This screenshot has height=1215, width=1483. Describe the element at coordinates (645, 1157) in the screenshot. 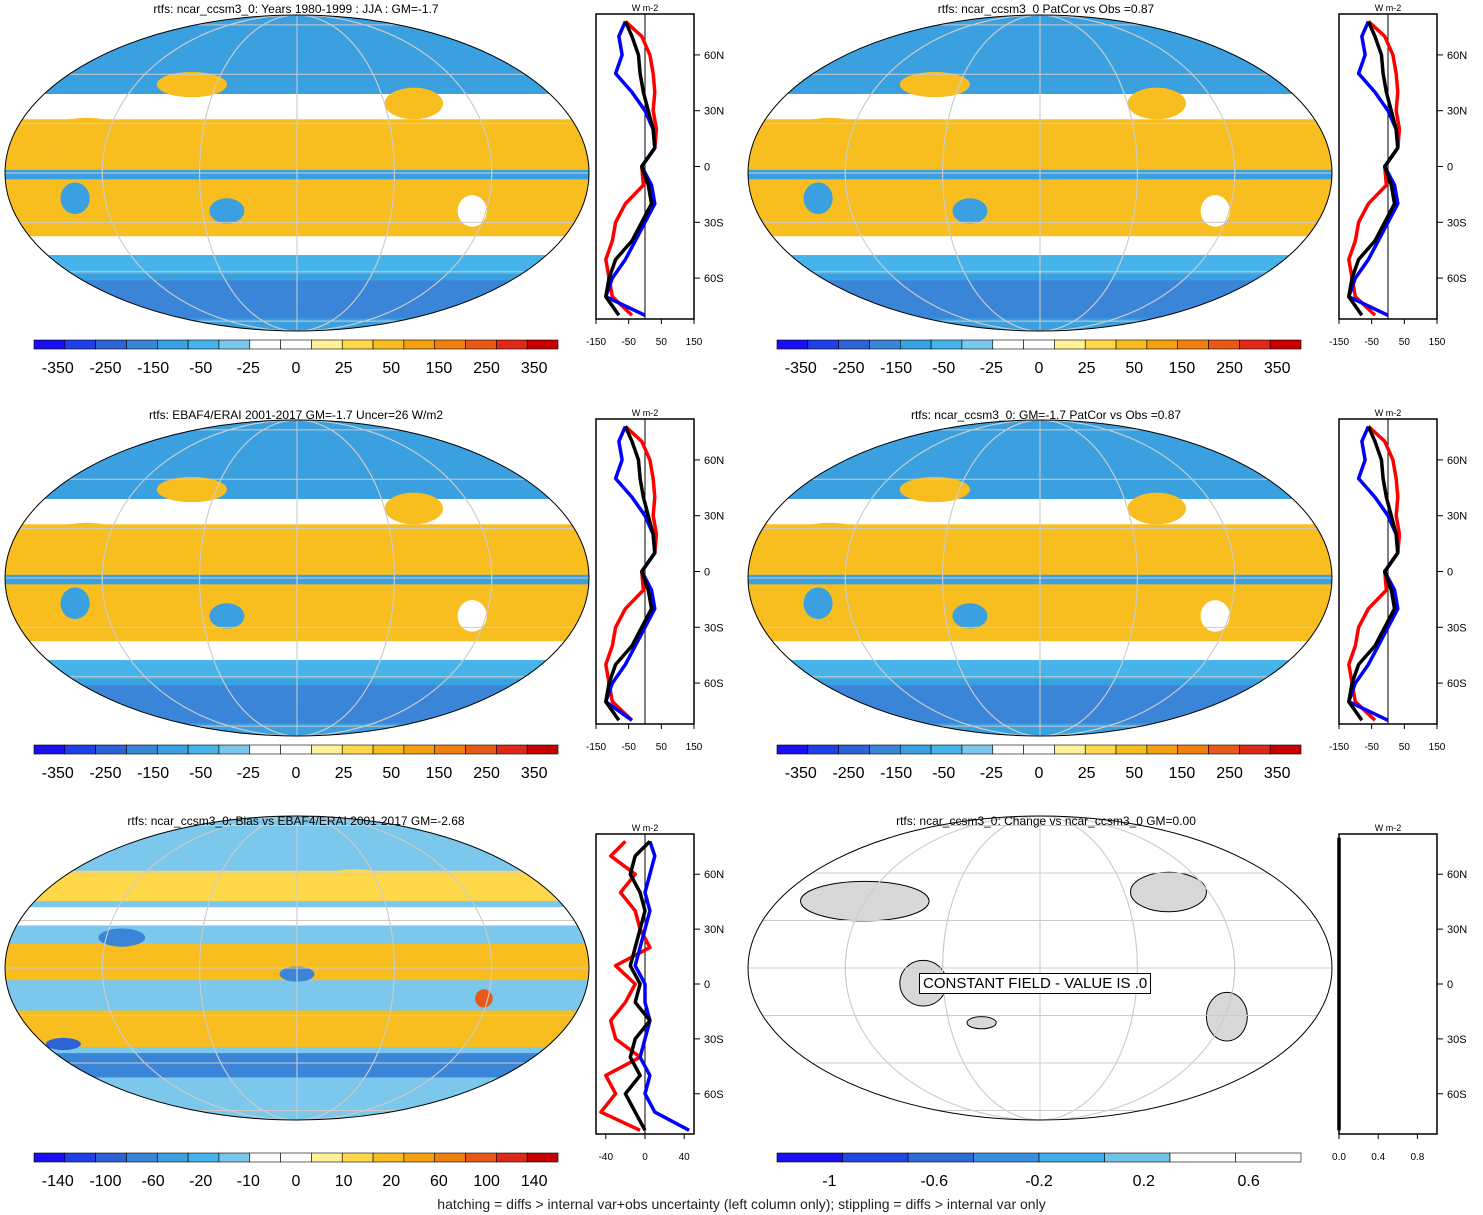

I see `x-tick-label: 0` at that location.